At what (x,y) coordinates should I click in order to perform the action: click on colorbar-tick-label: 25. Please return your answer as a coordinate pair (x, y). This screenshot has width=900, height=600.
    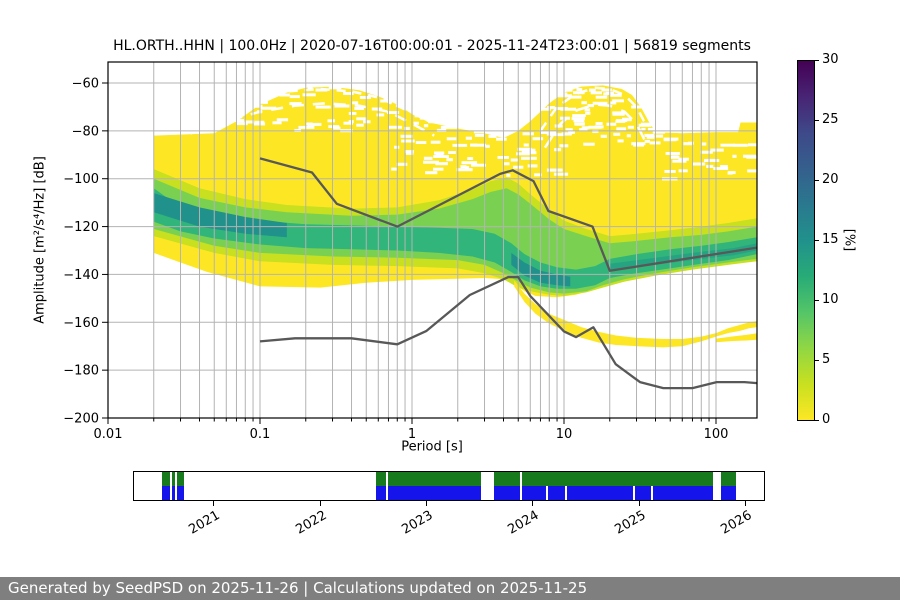
    Looking at the image, I should click on (830, 119).